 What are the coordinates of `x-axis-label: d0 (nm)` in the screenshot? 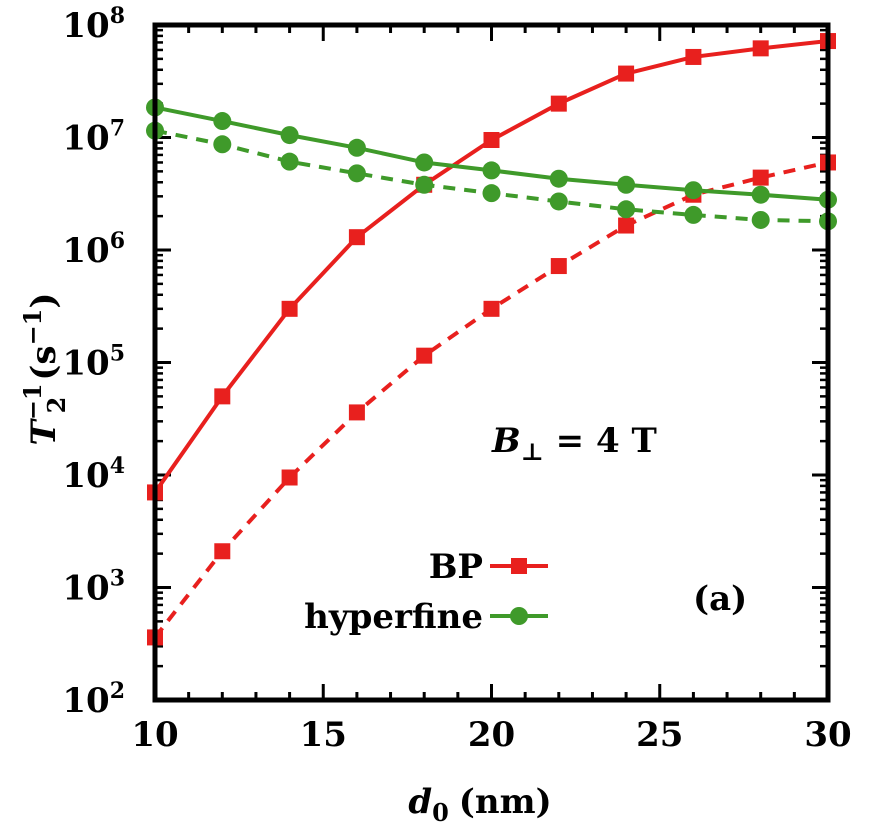 It's located at (479, 804).